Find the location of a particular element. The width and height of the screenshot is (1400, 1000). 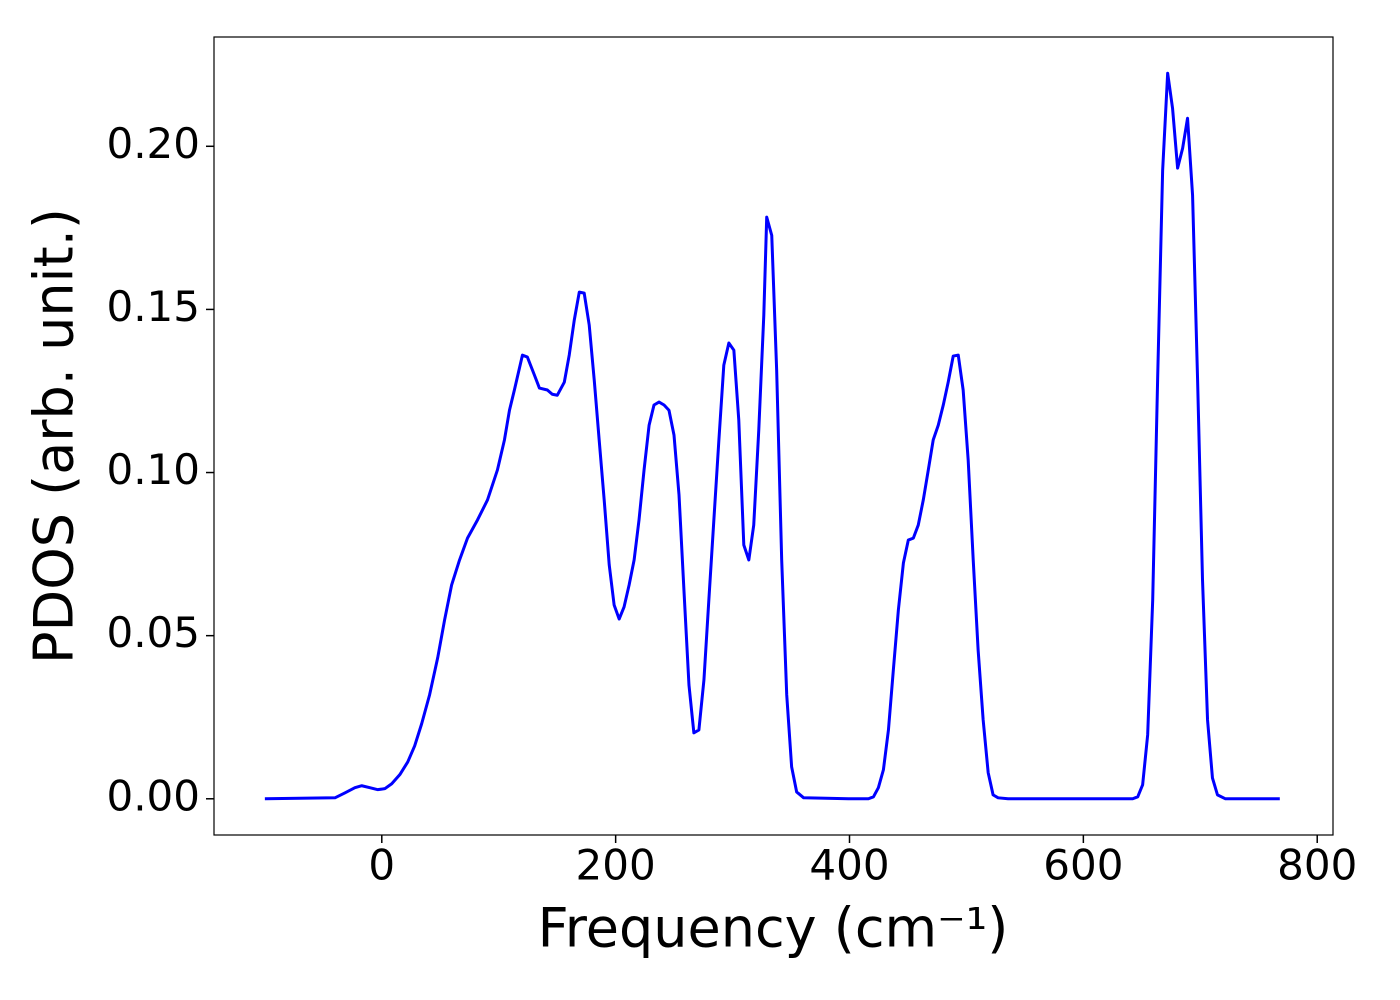

y-tick-label: 0.10 is located at coordinates (153, 469).